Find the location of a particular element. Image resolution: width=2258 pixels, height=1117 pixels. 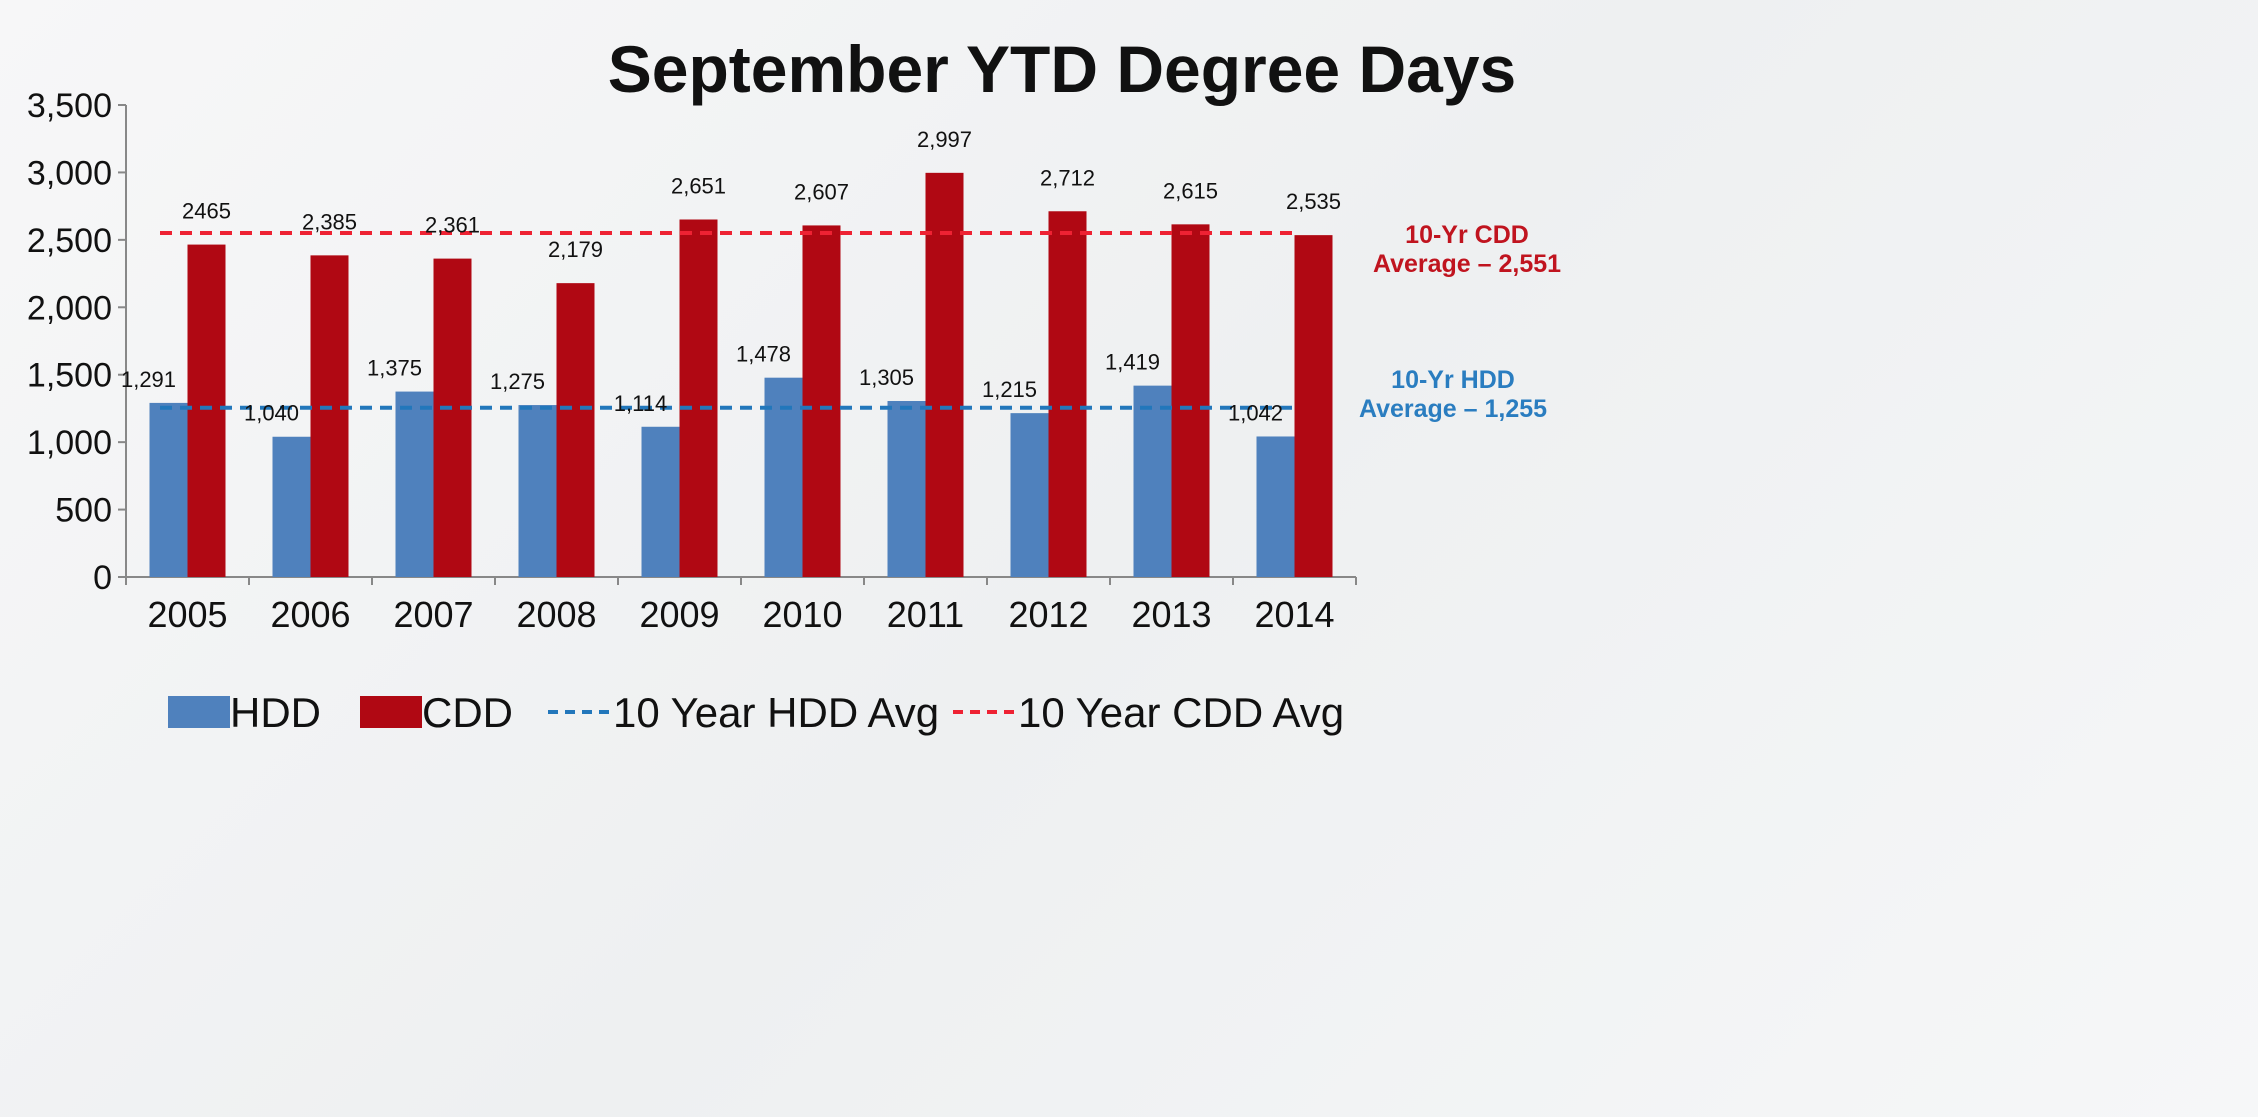

hdd-data-label: 1,275 is located at coordinates (517, 381).